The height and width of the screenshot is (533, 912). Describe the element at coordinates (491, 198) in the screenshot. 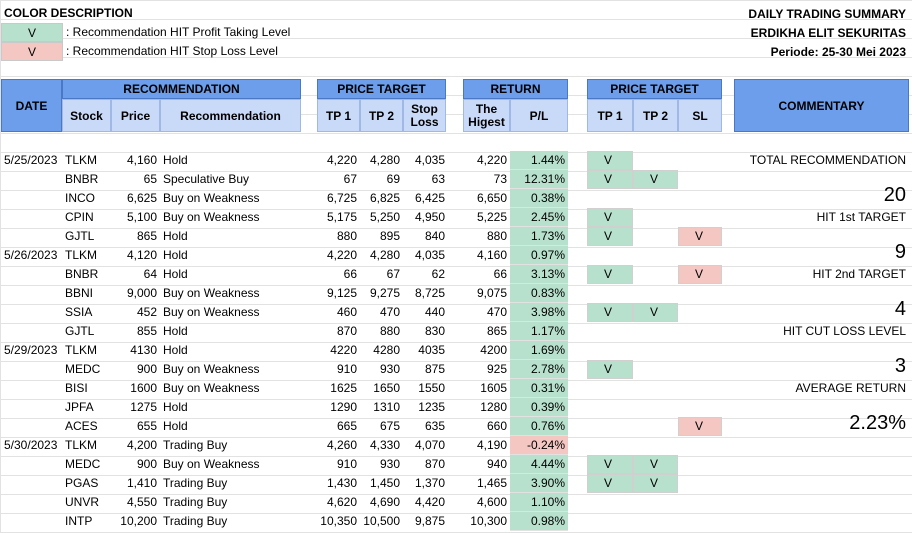

I see `cell-the-highest: 6,650` at that location.